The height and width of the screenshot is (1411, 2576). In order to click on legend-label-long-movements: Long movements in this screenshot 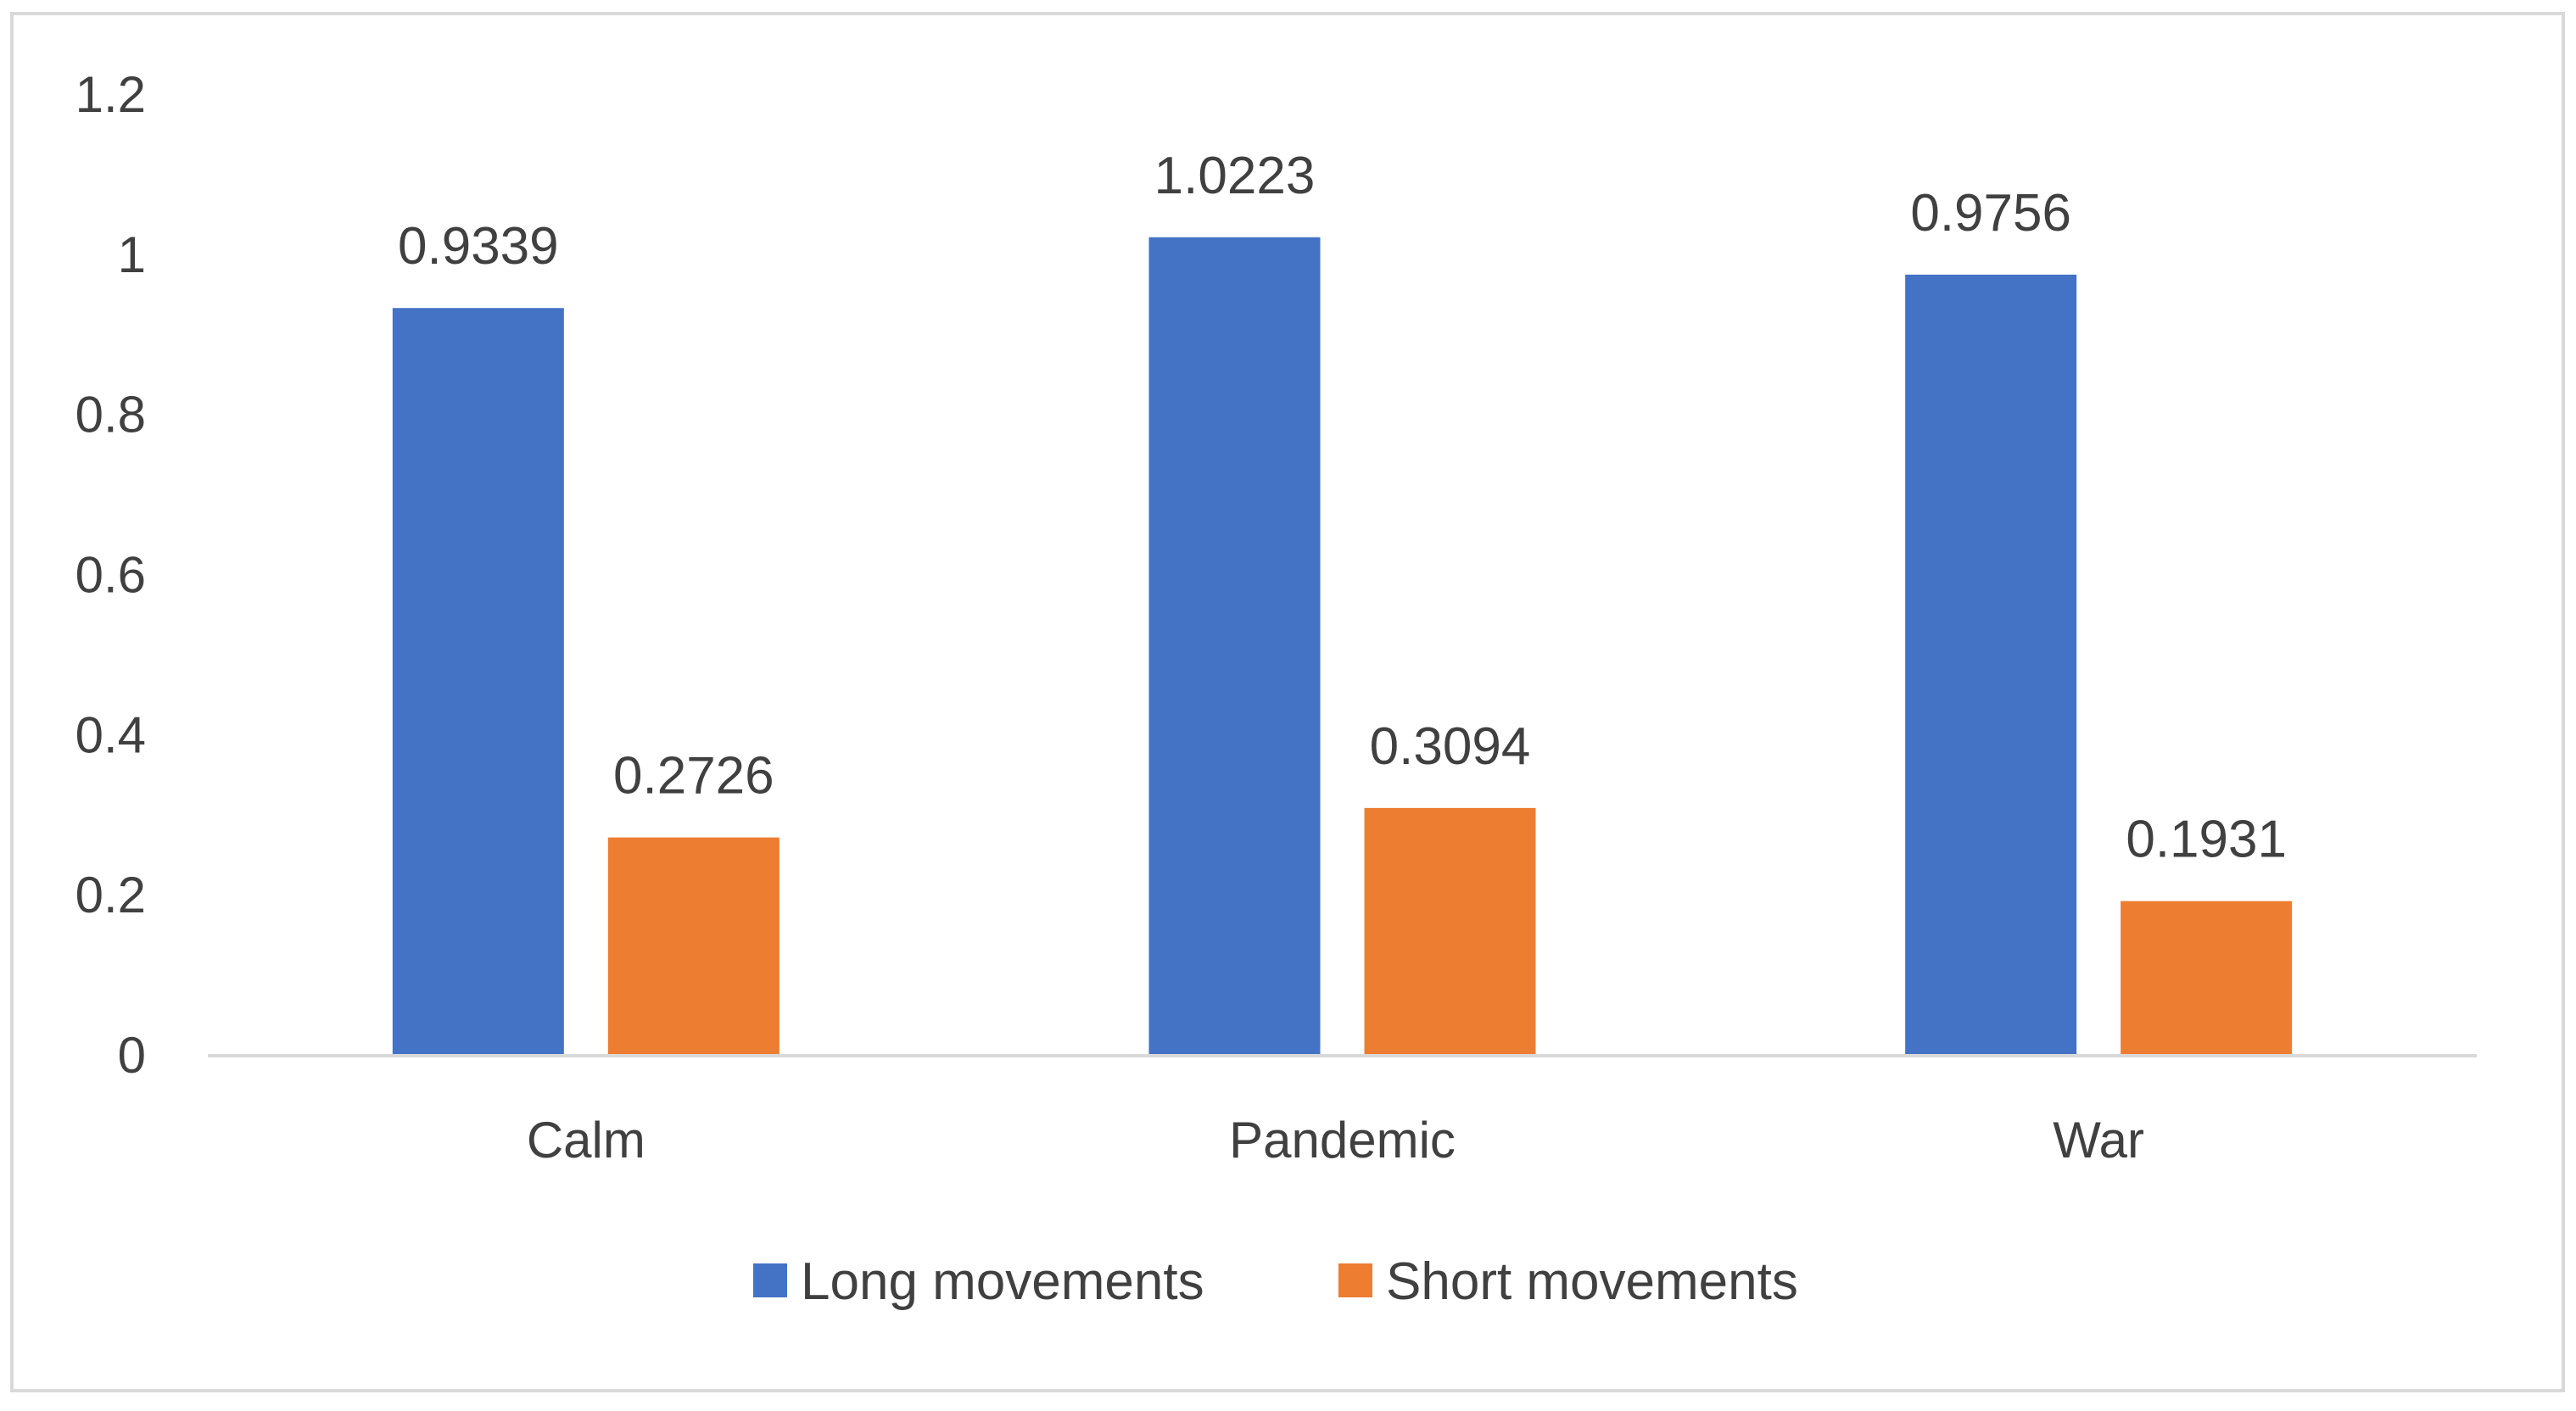, I will do `click(1002, 1281)`.